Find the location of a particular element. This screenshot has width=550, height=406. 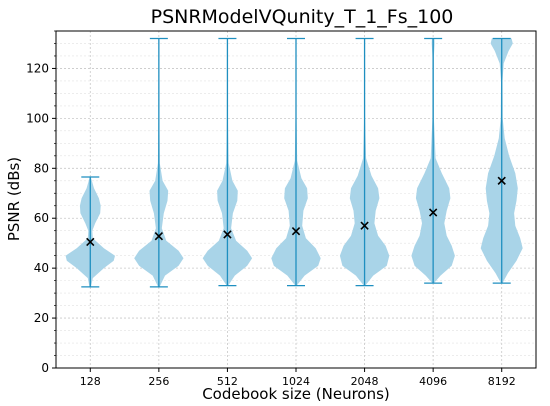

x-tick-label: 128 is located at coordinates (90, 381).